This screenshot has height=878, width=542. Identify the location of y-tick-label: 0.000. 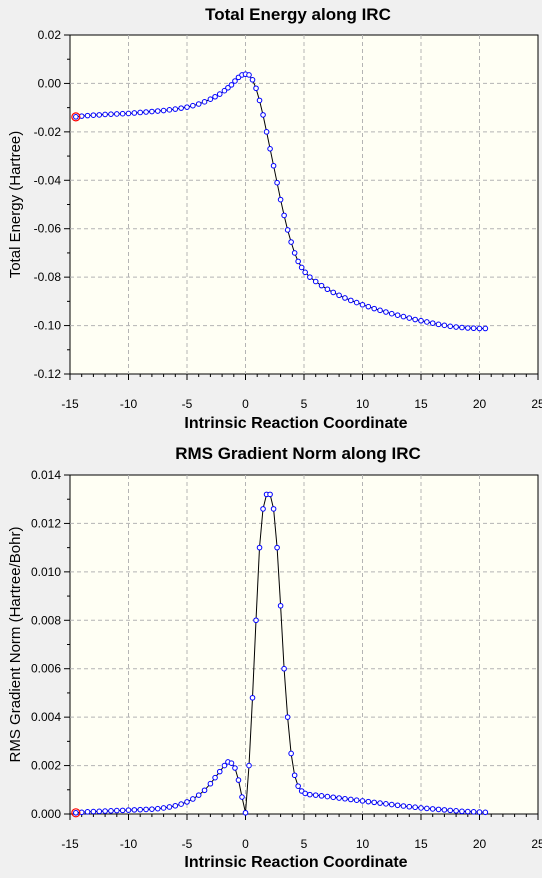
(46, 814).